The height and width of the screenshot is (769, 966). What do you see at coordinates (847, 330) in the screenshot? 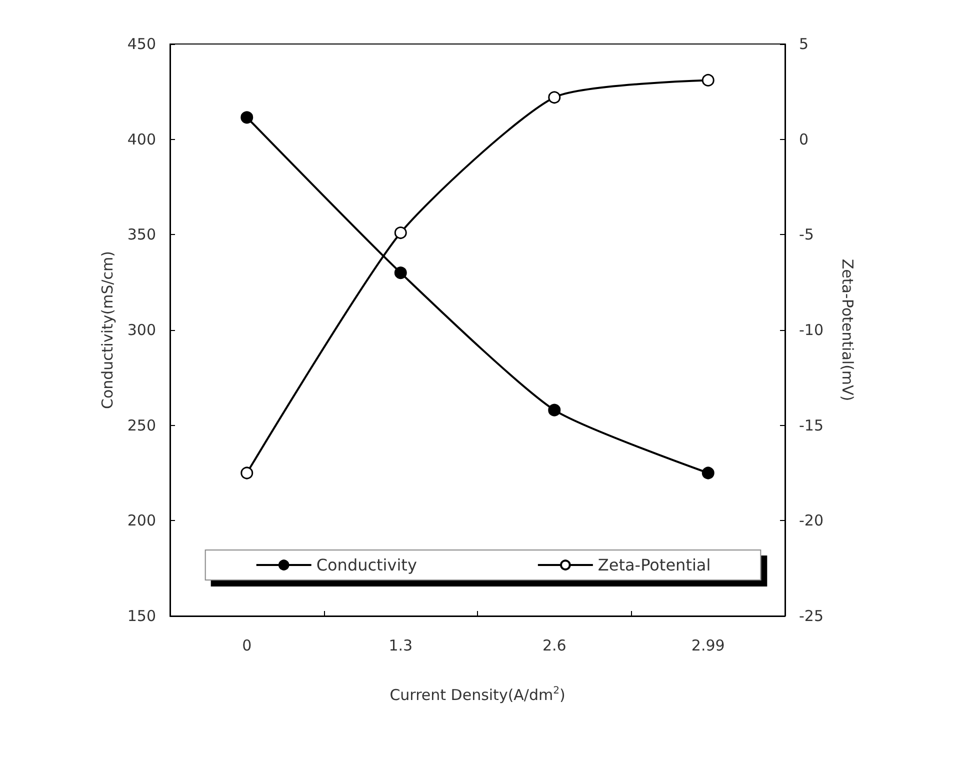
I see `y2-axis-title: Zeta-Potential(mV)` at bounding box center [847, 330].